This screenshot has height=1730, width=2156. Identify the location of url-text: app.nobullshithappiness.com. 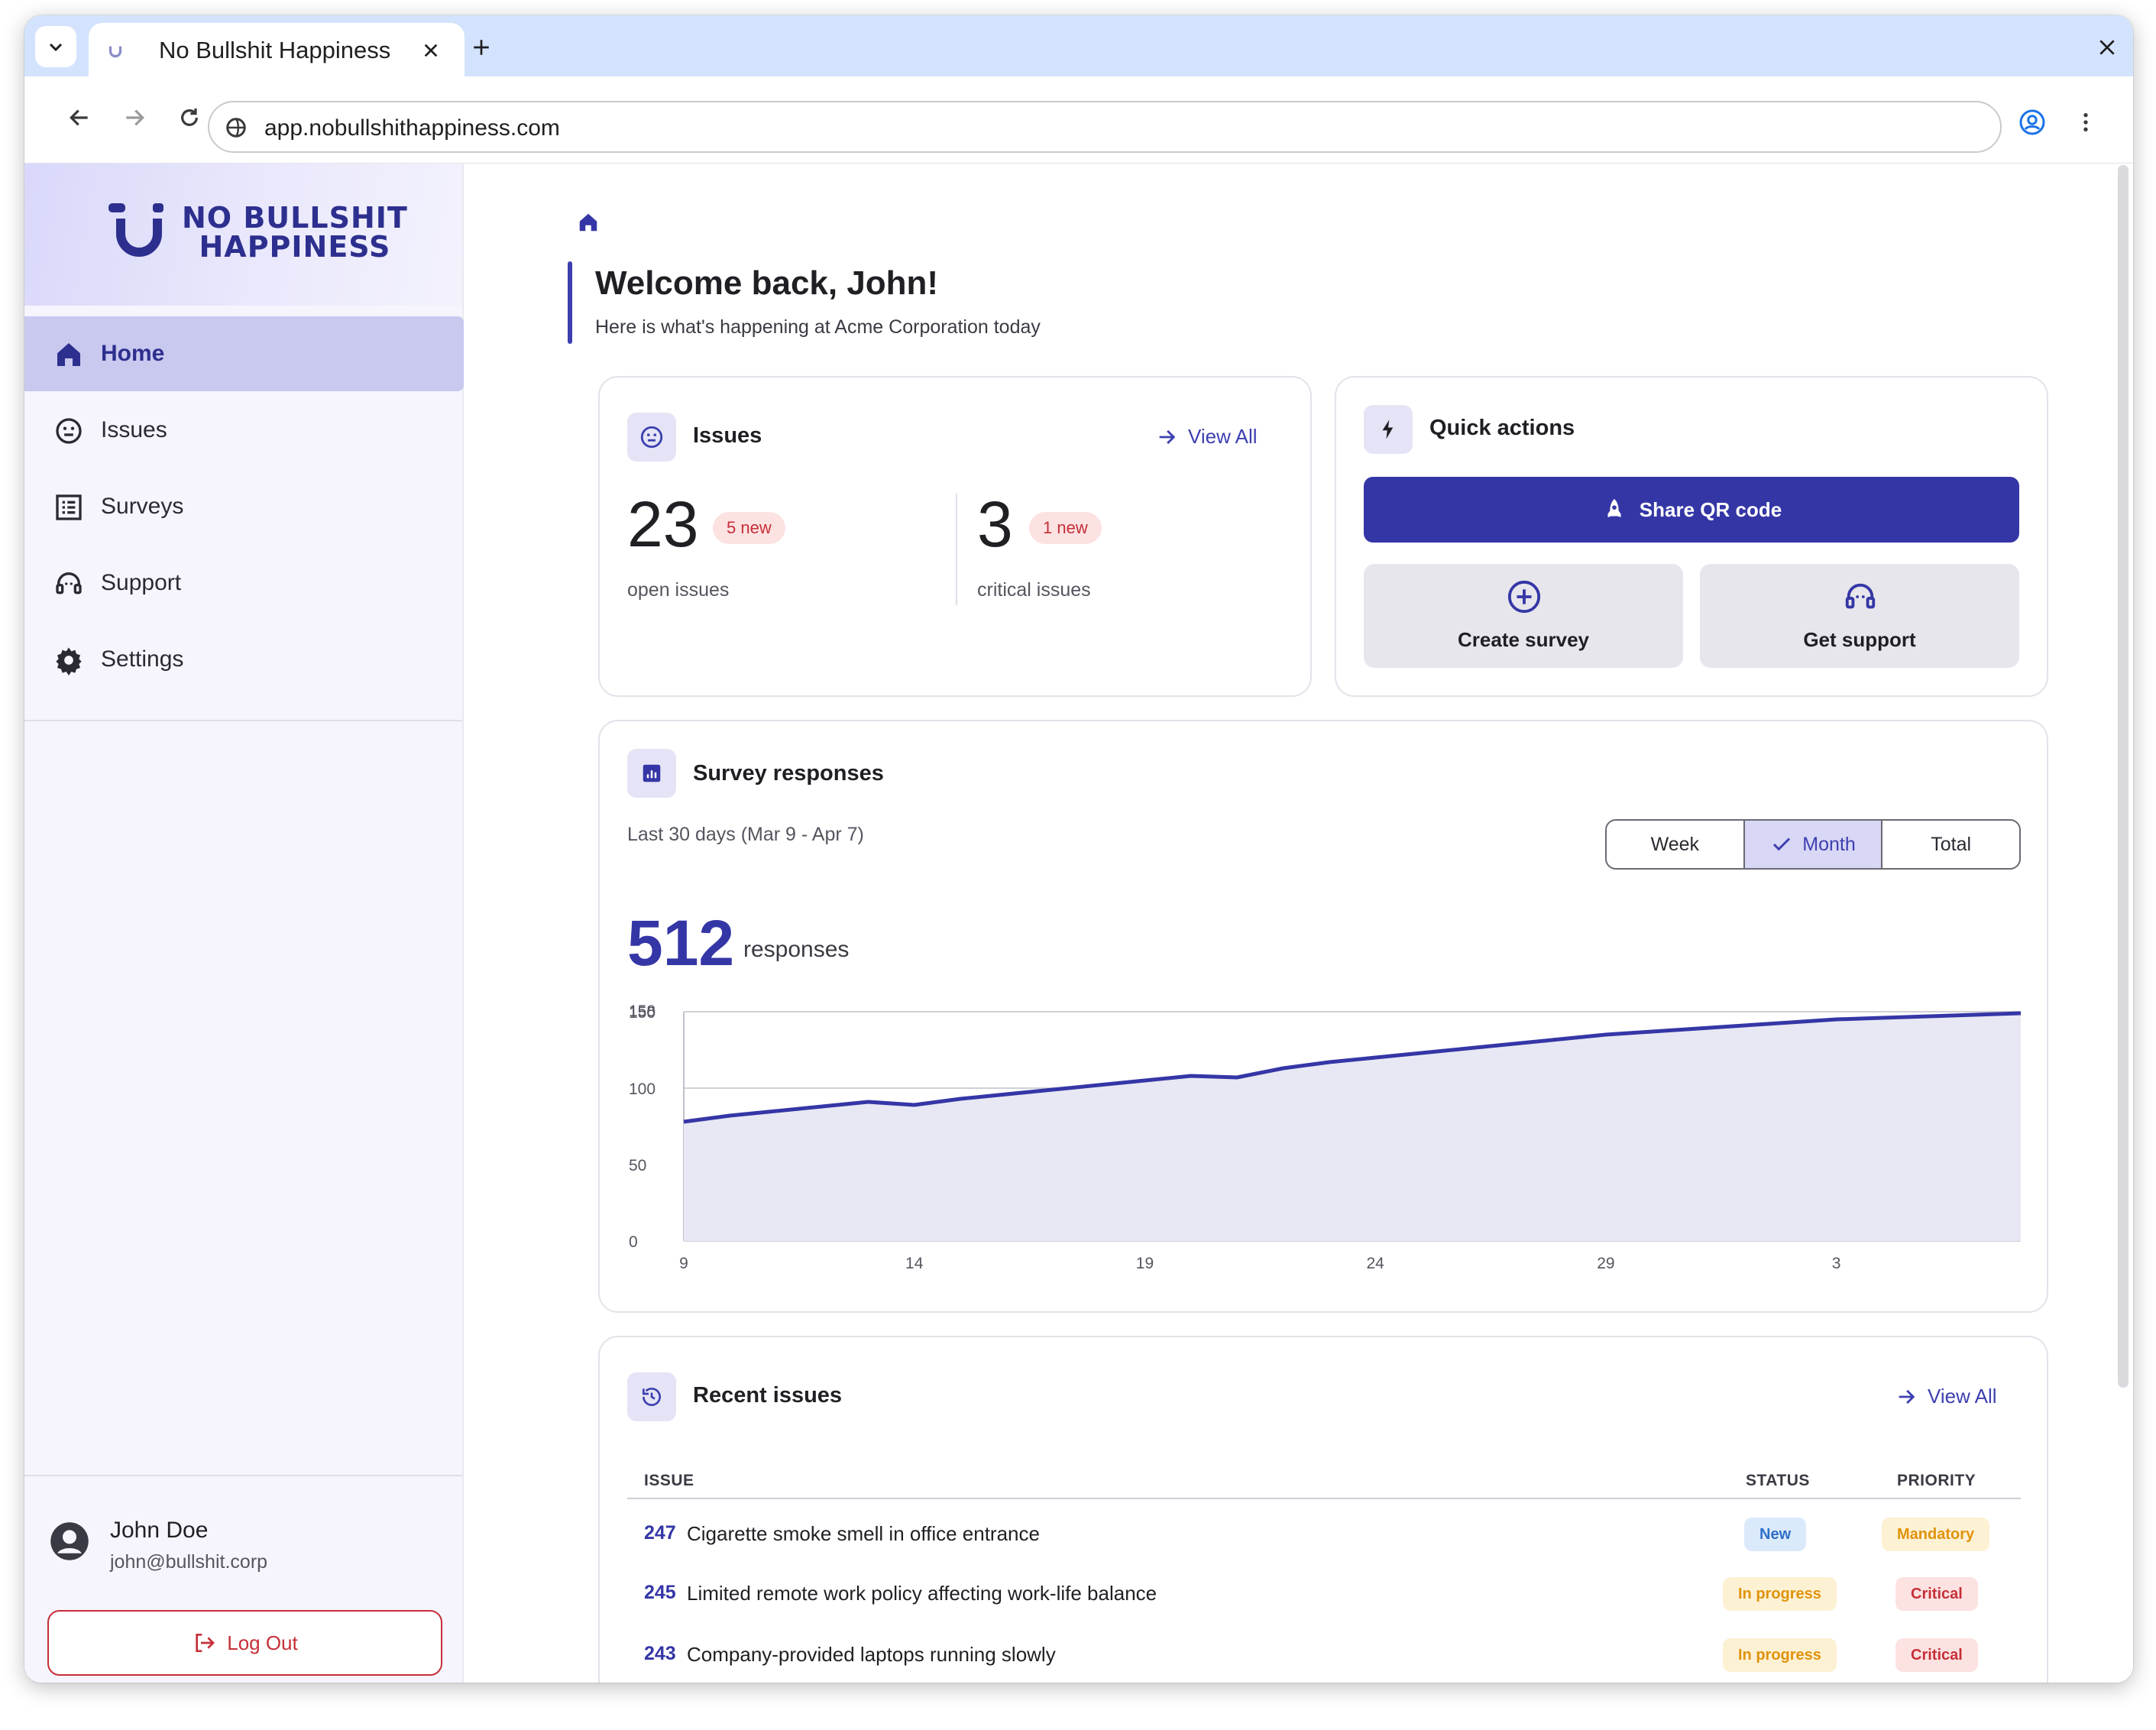
(412, 128).